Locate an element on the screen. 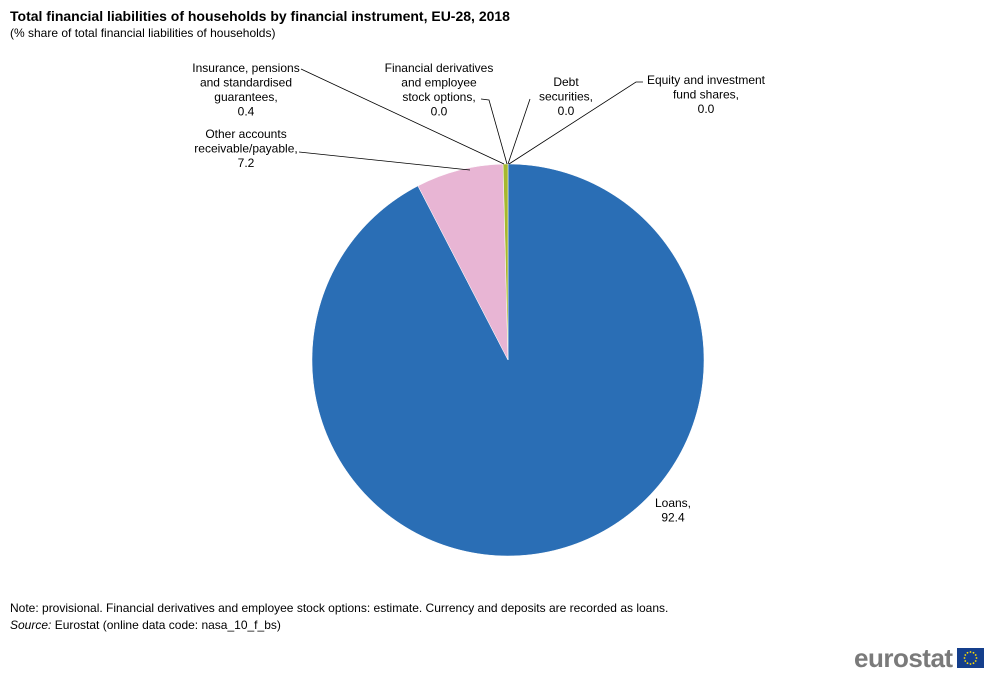 This screenshot has height=684, width=1005. leader-line-insurance-pensions-and-standardised-guarantees is located at coordinates (402, 116).